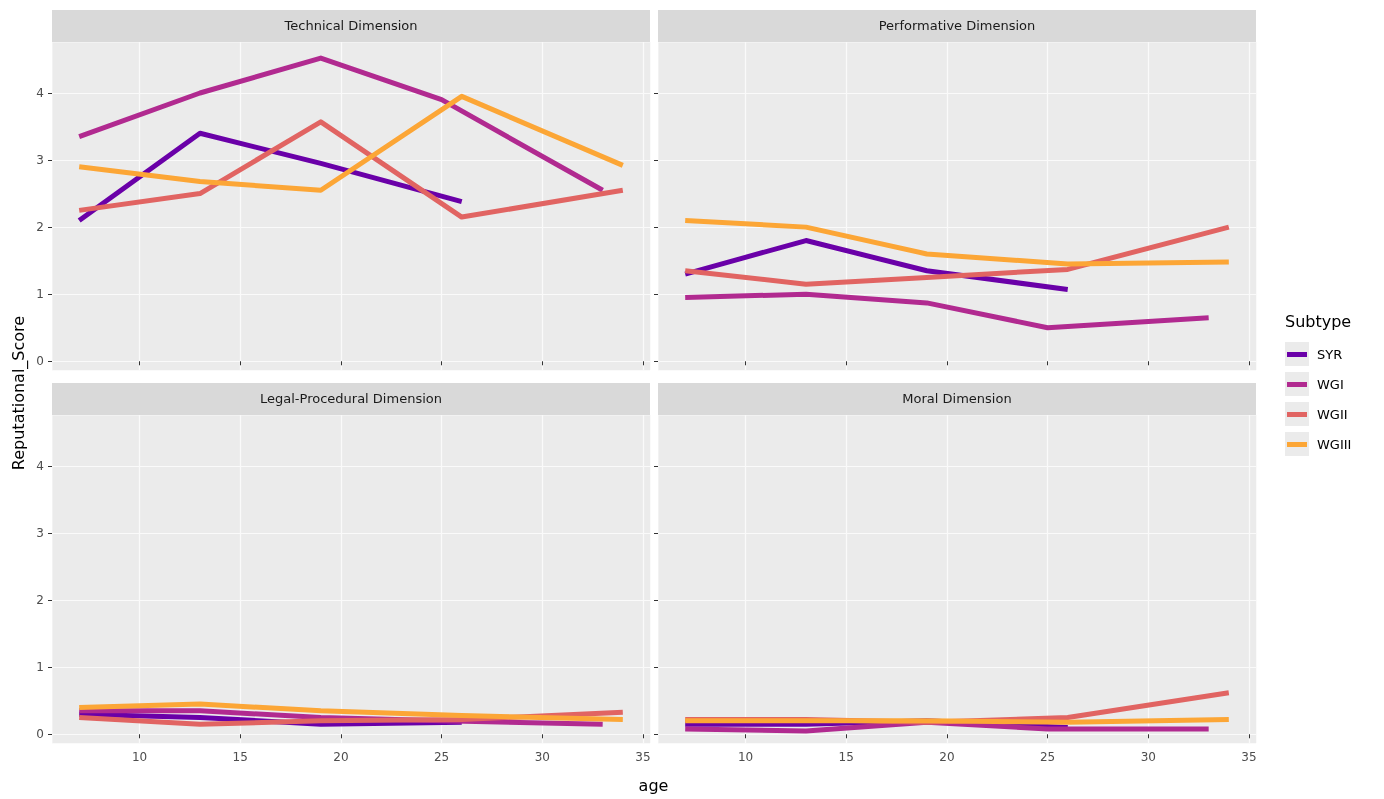 The width and height of the screenshot is (1384, 799). Describe the element at coordinates (18, 393) in the screenshot. I see `y-axis-title: Reputational_Score` at that location.